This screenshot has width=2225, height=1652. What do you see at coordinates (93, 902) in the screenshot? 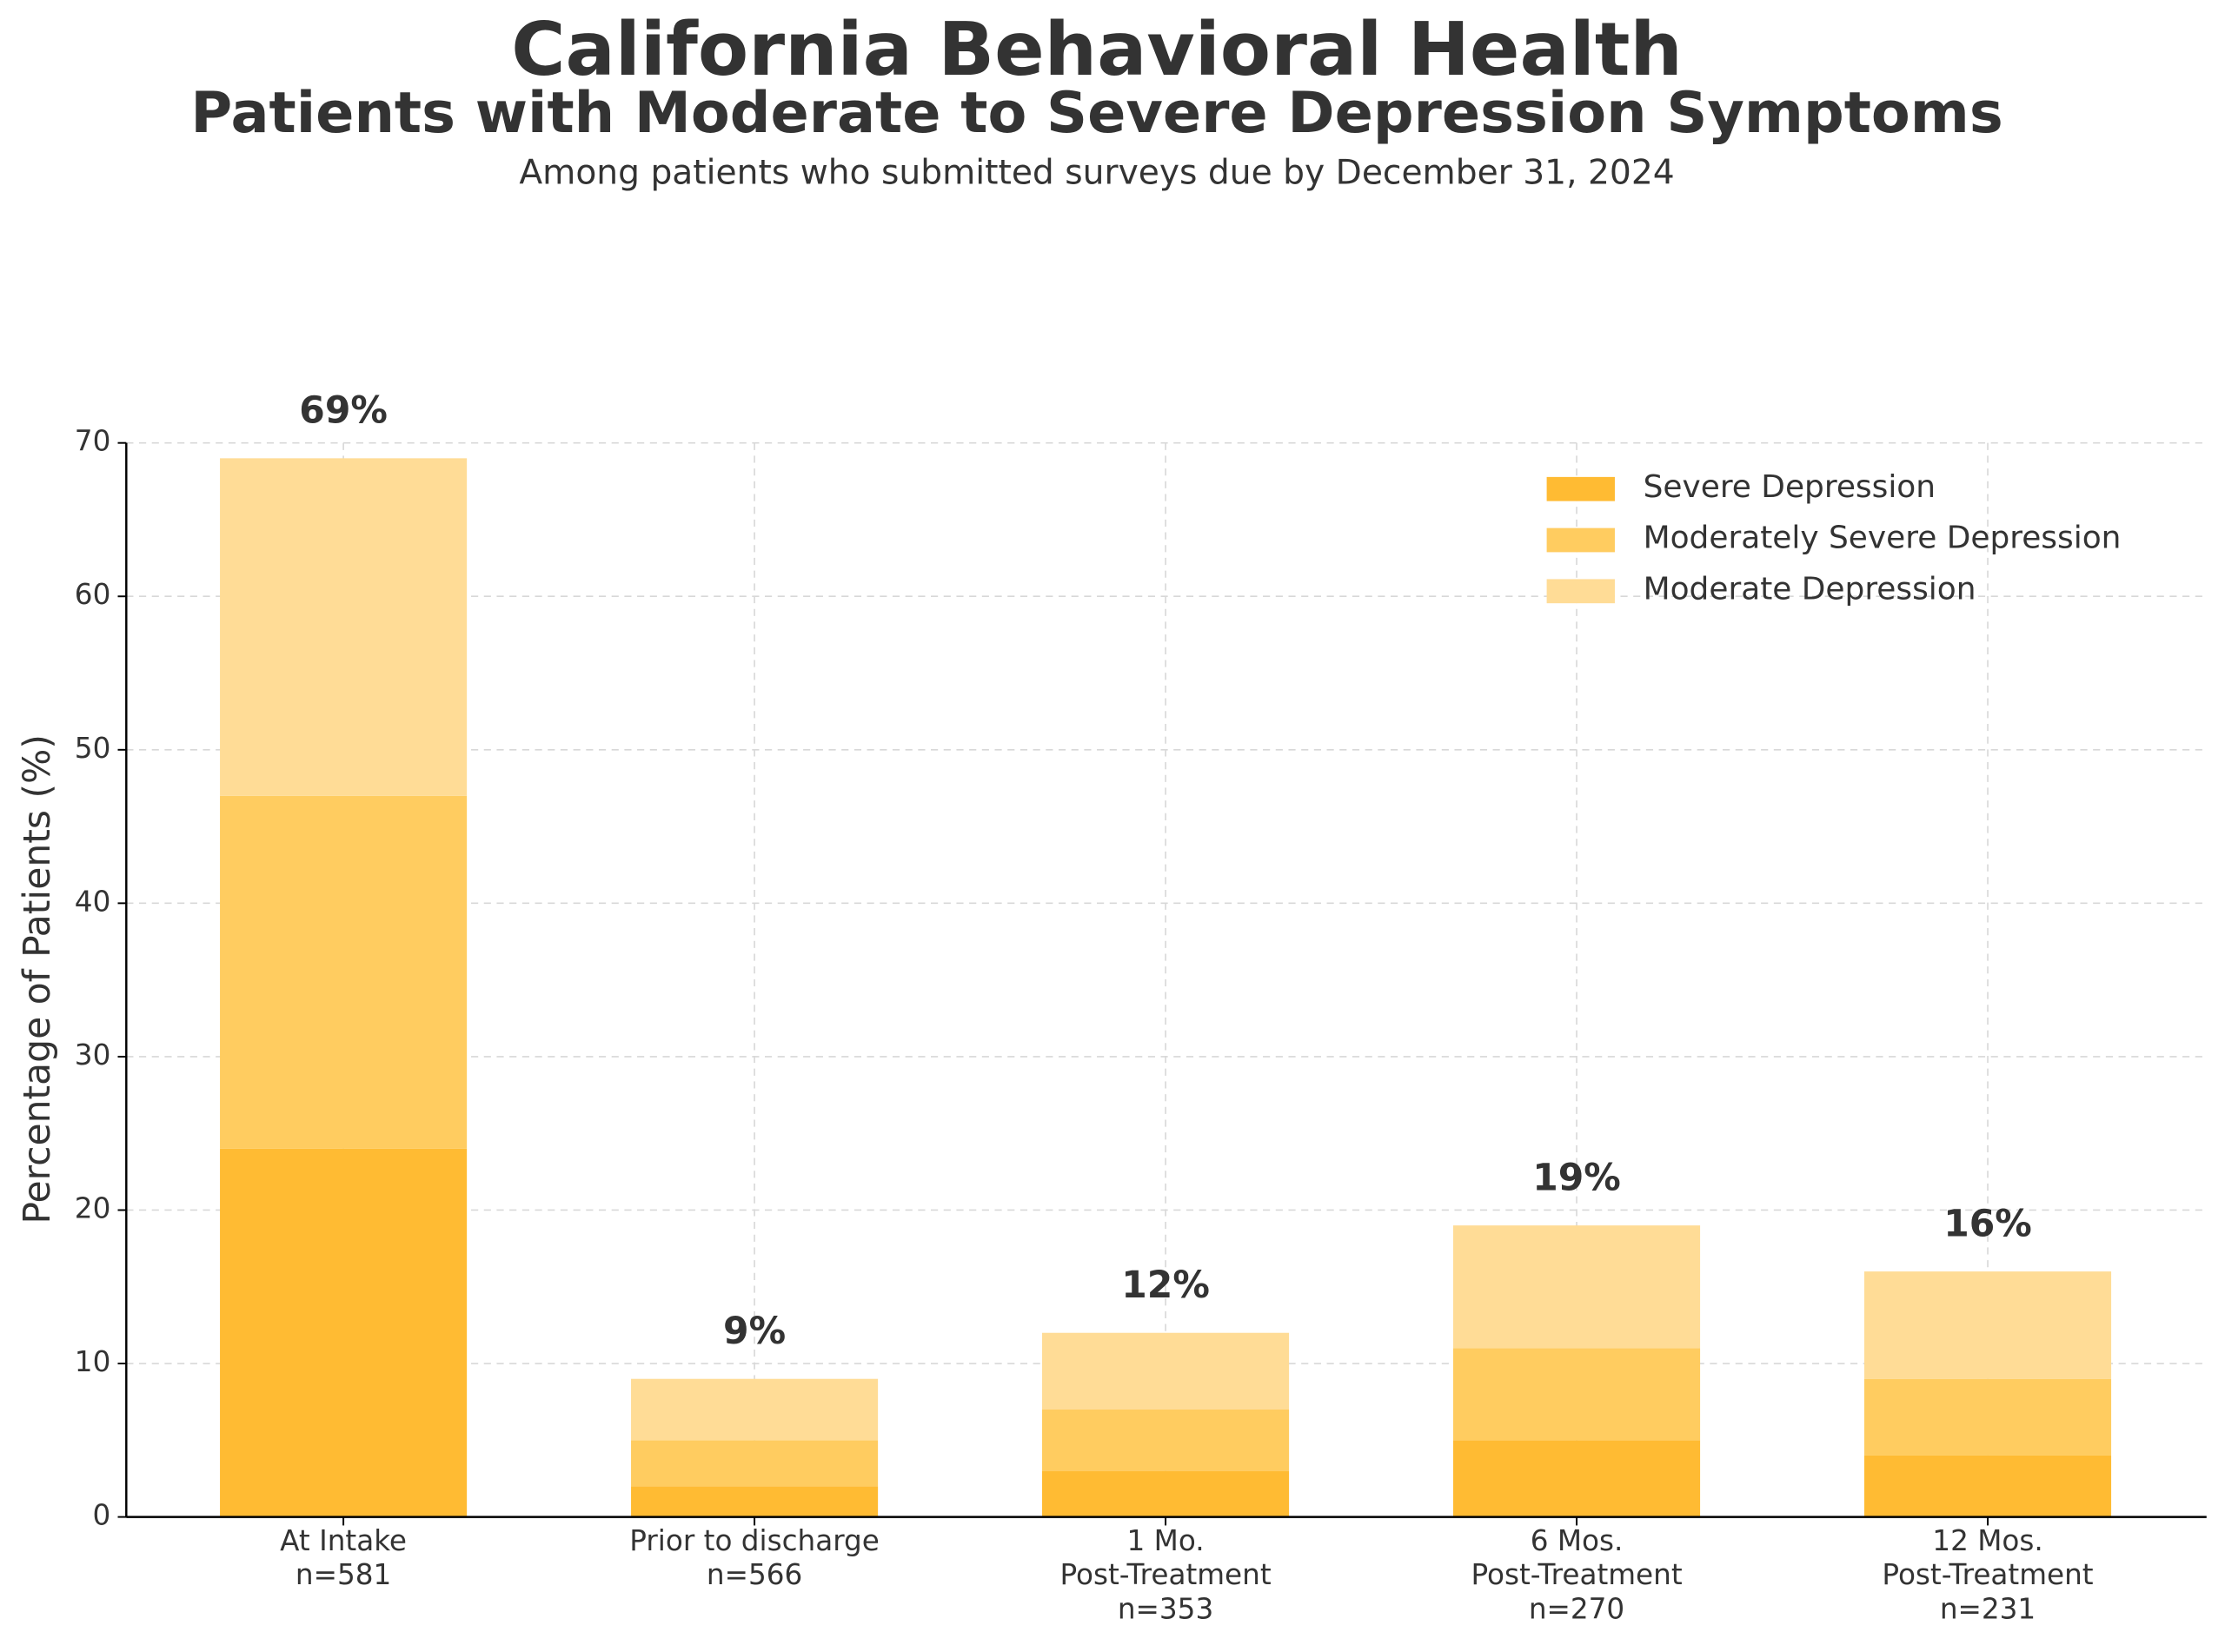
I see `y-tick-label: 40` at bounding box center [93, 902].